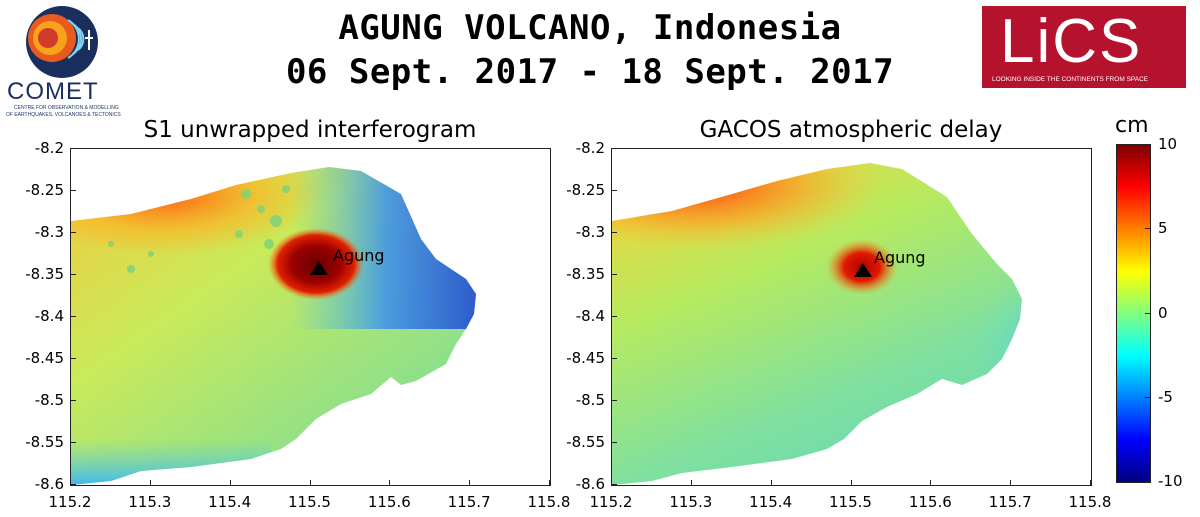  What do you see at coordinates (930, 502) in the screenshot?
I see `x-tick-label-right: 115.6` at bounding box center [930, 502].